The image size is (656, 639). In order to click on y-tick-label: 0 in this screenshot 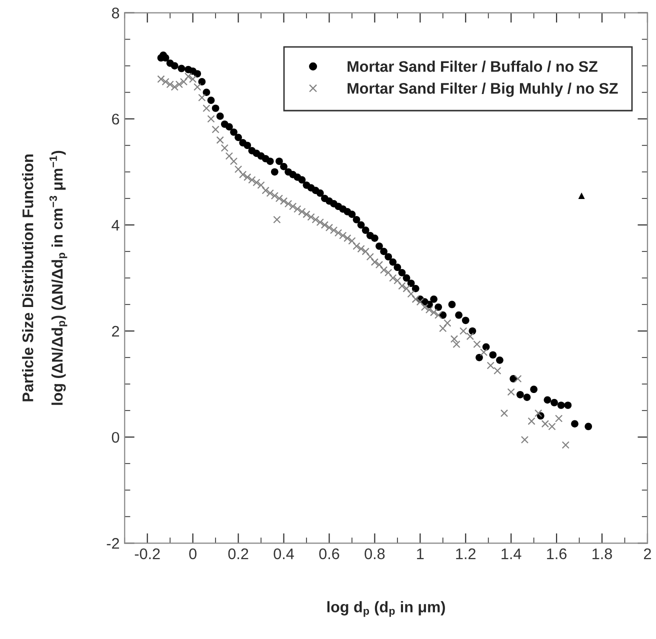, I will do `click(116, 437)`.